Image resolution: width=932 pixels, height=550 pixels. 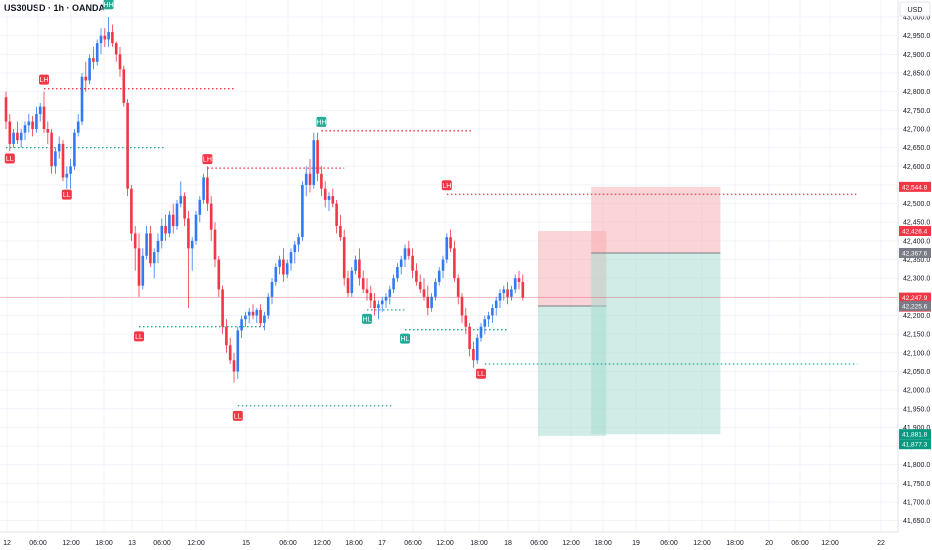 I want to click on y-tick-label: 42,700.0, so click(x=916, y=129).